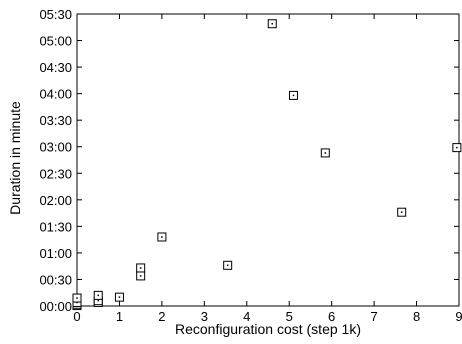  What do you see at coordinates (289, 316) in the screenshot?
I see `x-tick-label: 5` at bounding box center [289, 316].